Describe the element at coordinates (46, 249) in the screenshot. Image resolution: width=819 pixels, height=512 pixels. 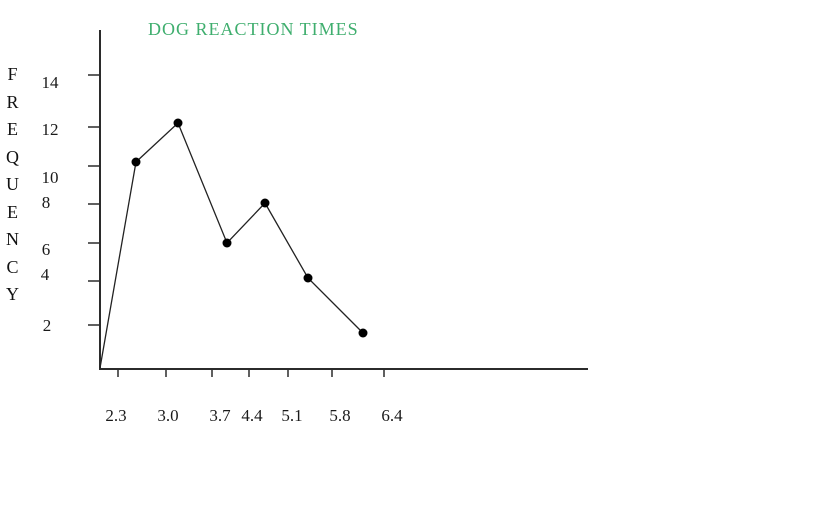
I see `y-tick-label: 6` at that location.